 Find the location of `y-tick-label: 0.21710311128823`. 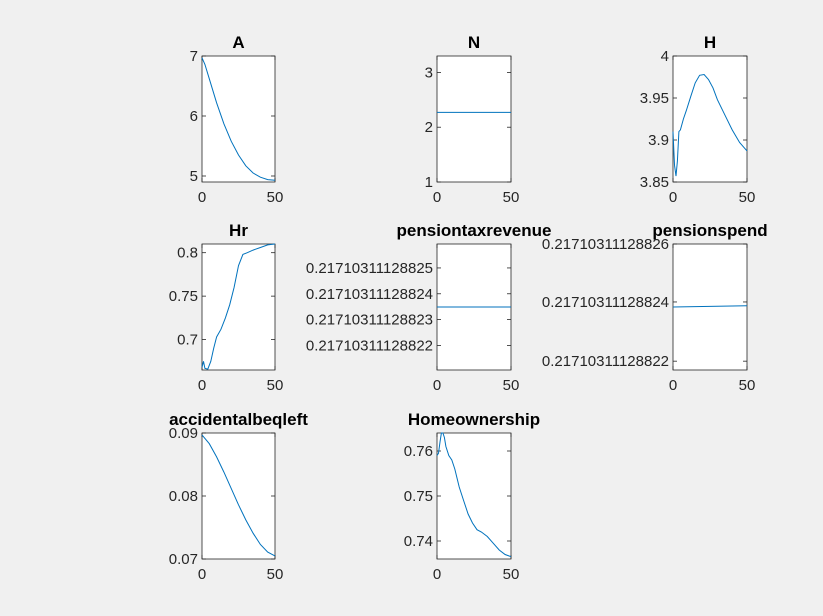

y-tick-label: 0.21710311128823 is located at coordinates (369, 320).